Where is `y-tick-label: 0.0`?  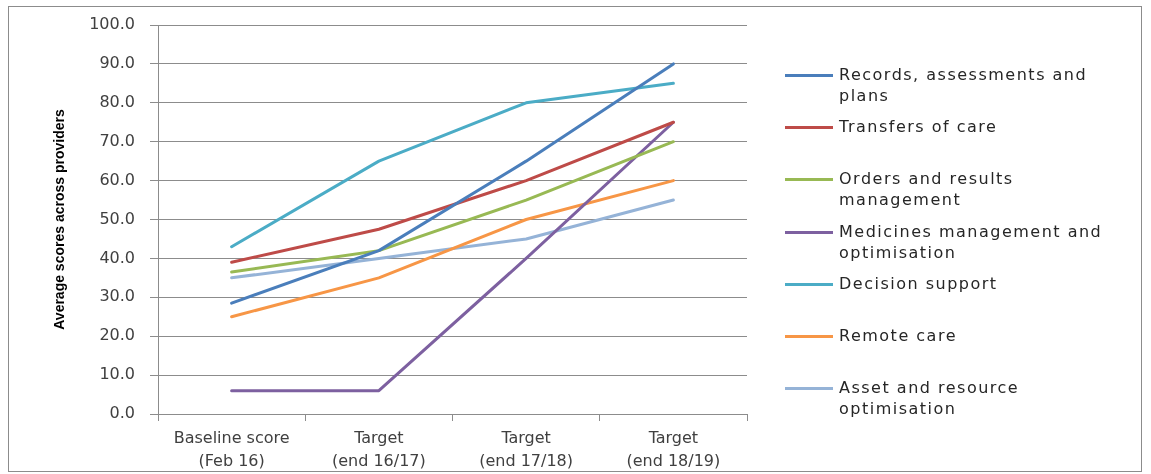 y-tick-label: 0.0 is located at coordinates (122, 413).